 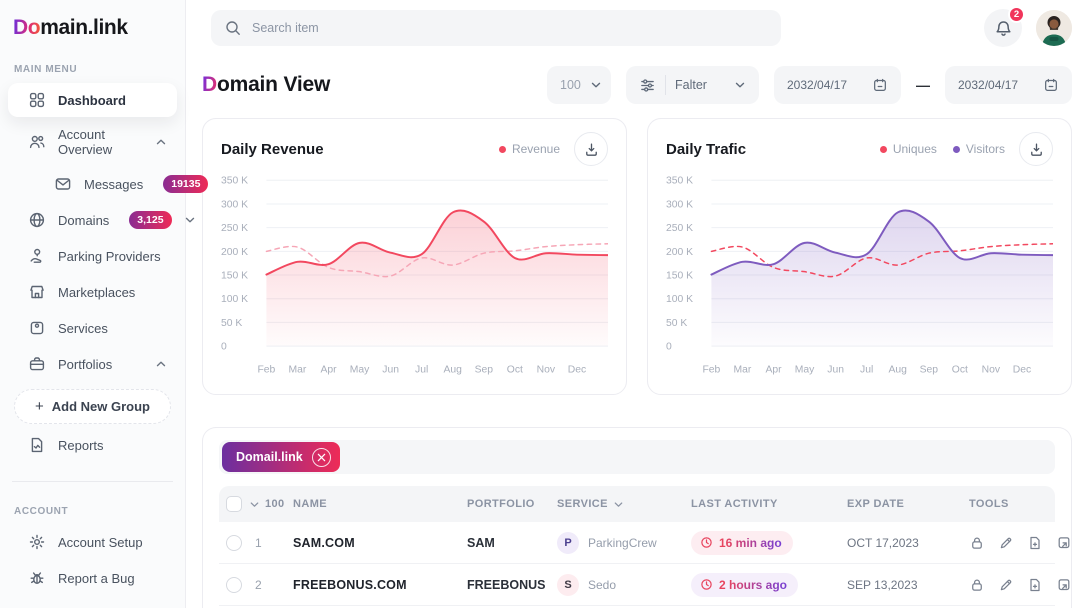 What do you see at coordinates (745, 584) in the screenshot?
I see `activity-pill: 2 hours ago` at bounding box center [745, 584].